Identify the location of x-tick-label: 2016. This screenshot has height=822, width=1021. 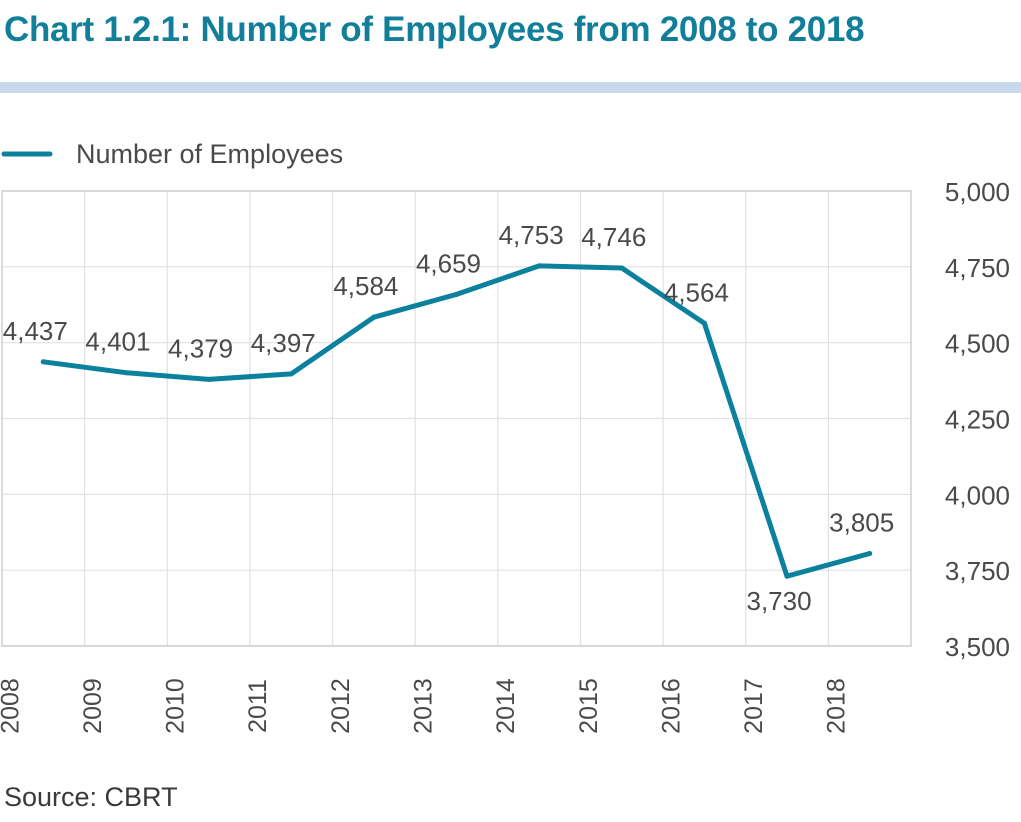
(671, 706).